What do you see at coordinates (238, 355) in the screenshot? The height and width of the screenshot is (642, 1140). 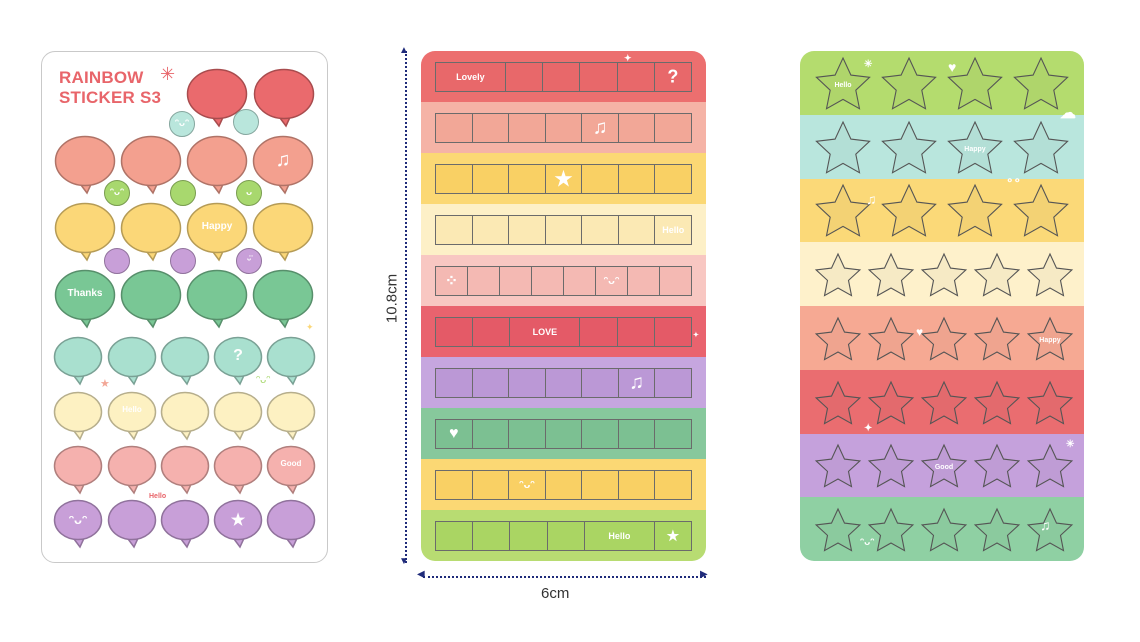 I see `question-icon: ?` at bounding box center [238, 355].